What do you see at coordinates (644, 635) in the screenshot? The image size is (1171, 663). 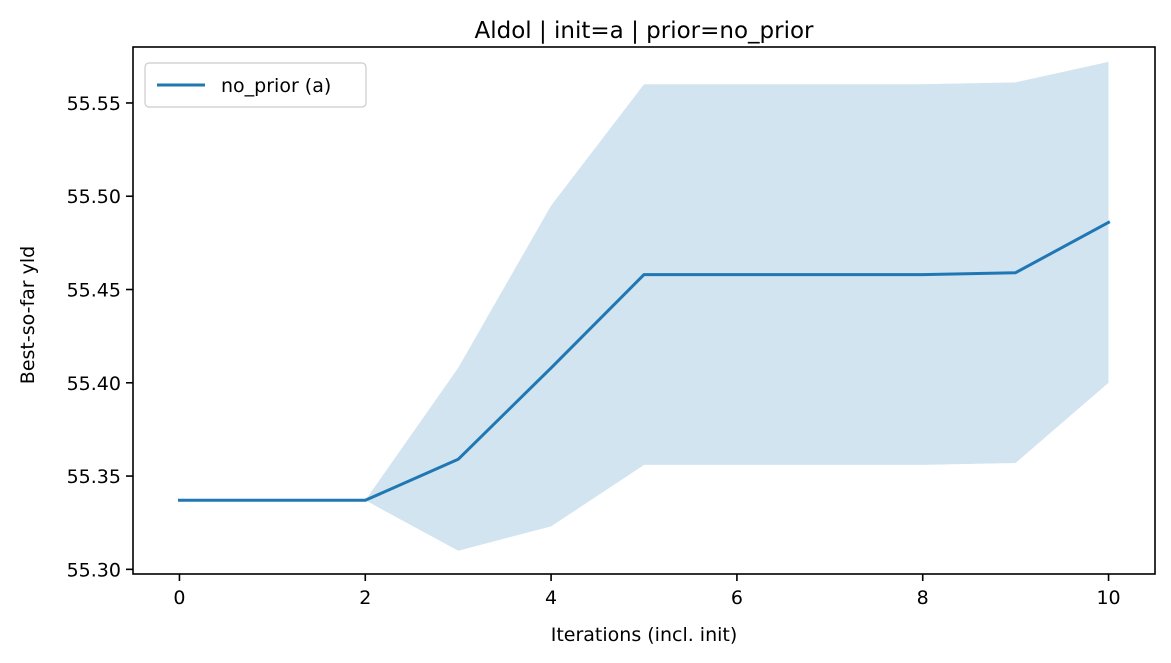 I see `x-axis-label: Iterations (incl. init)` at bounding box center [644, 635].